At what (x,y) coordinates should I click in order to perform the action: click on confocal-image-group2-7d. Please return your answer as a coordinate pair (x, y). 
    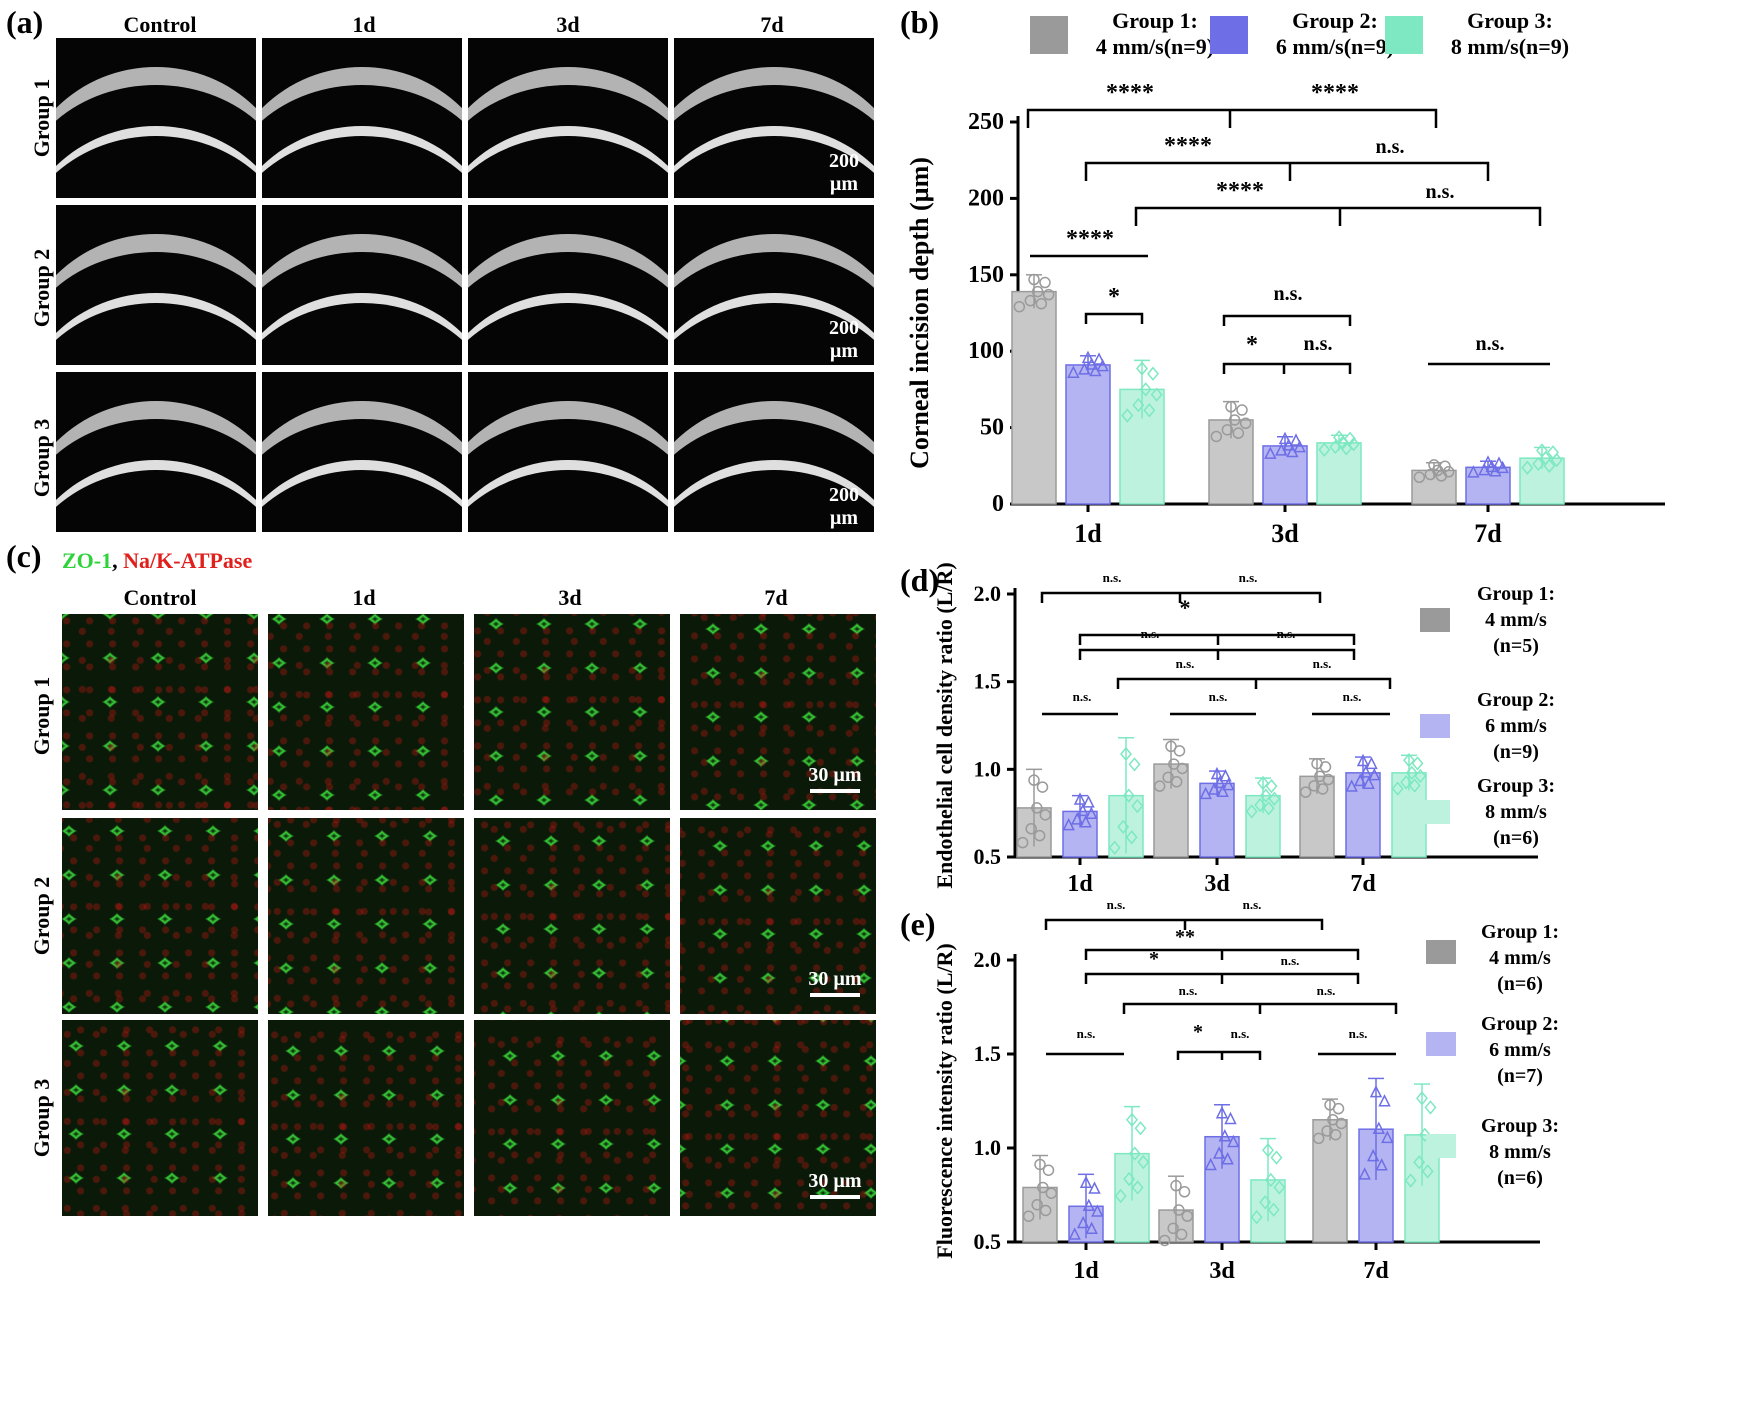
    Looking at the image, I should click on (778, 916).